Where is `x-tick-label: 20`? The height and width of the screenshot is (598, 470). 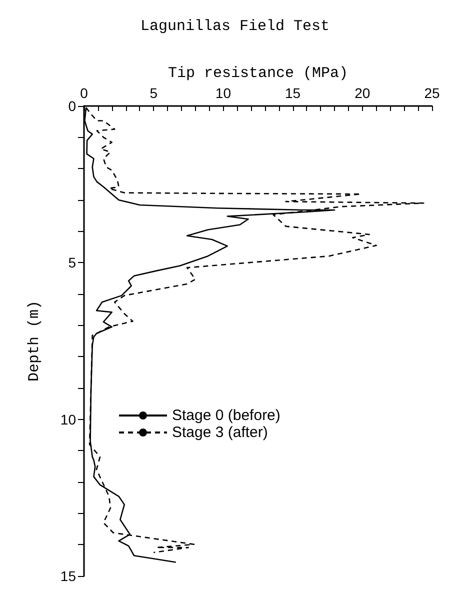
x-tick-label: 20 is located at coordinates (362, 93).